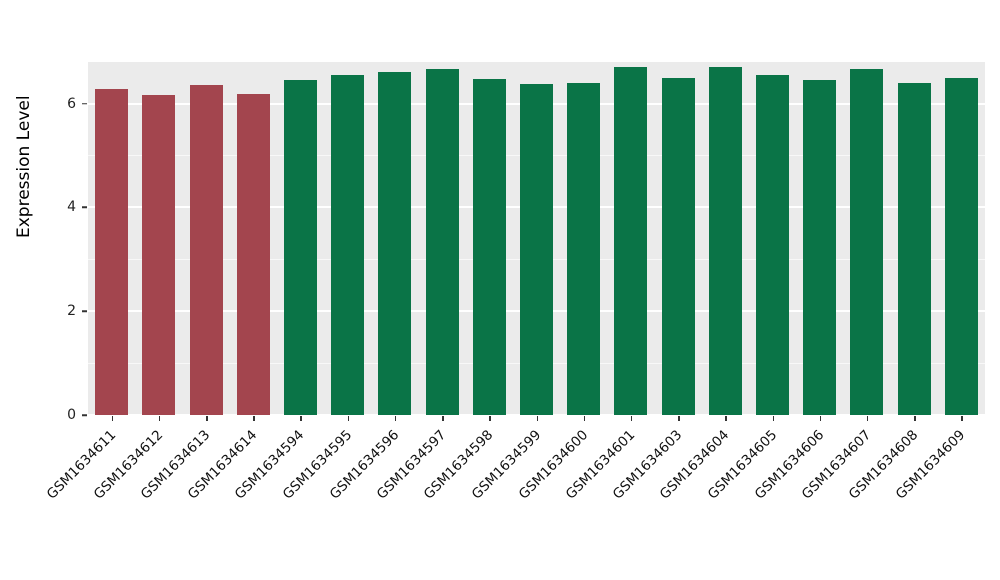  I want to click on bar-GSM1634606, so click(820, 247).